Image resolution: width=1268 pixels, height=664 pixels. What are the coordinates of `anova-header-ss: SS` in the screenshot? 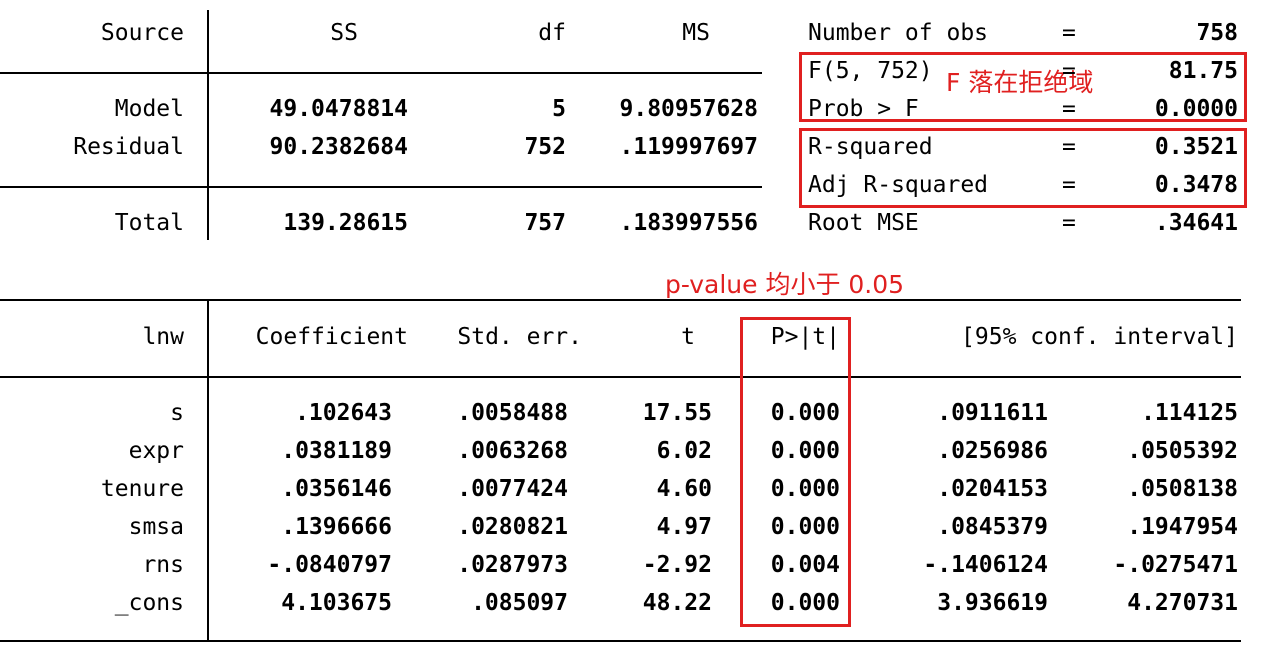 It's located at (344, 33).